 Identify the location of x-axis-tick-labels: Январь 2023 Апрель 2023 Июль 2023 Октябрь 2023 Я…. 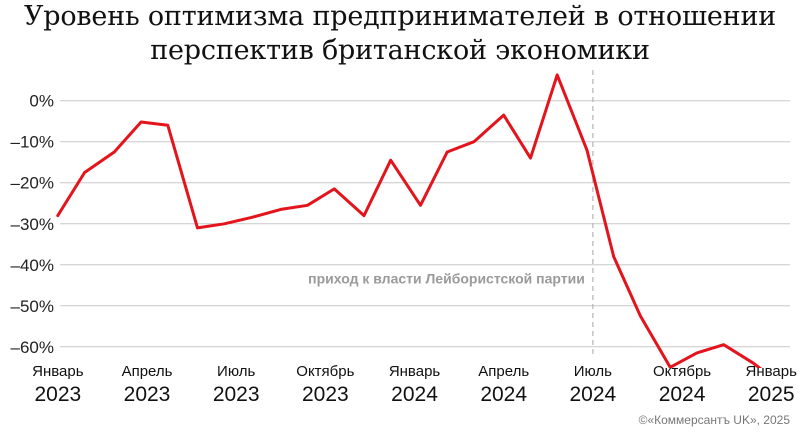
(414, 384).